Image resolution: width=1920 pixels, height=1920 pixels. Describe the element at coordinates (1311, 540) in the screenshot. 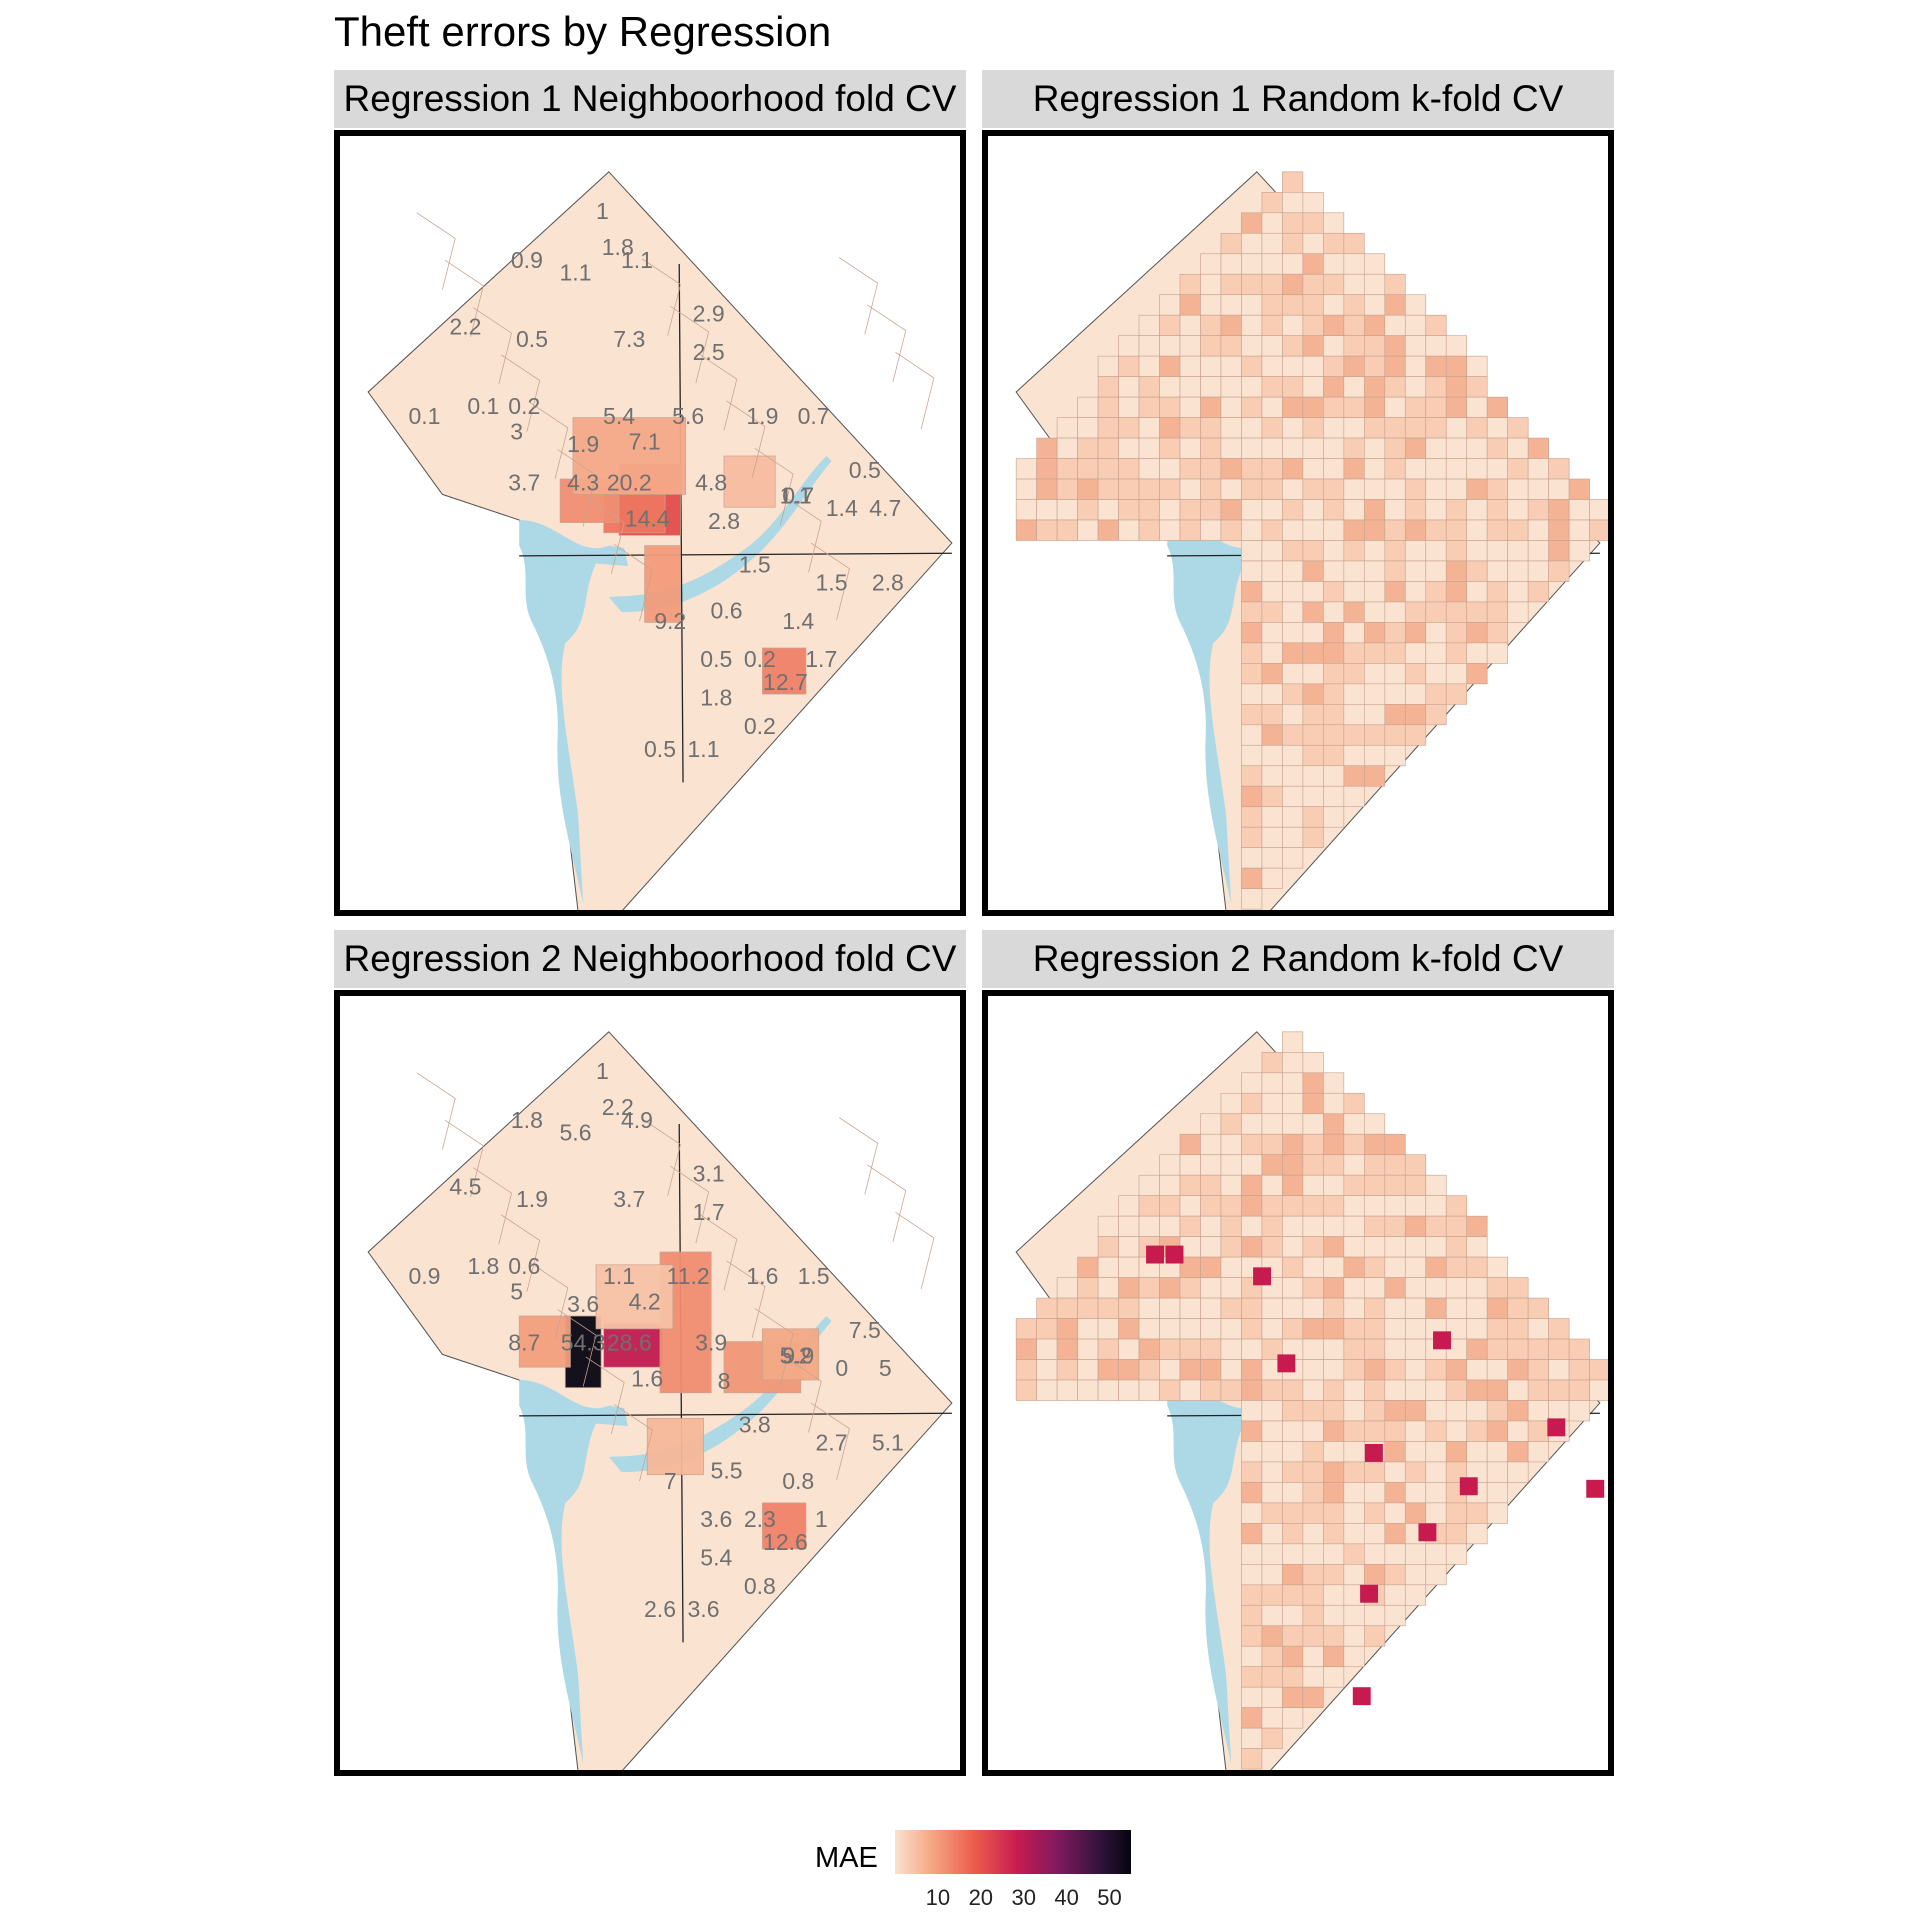

I see `grid-cells` at that location.